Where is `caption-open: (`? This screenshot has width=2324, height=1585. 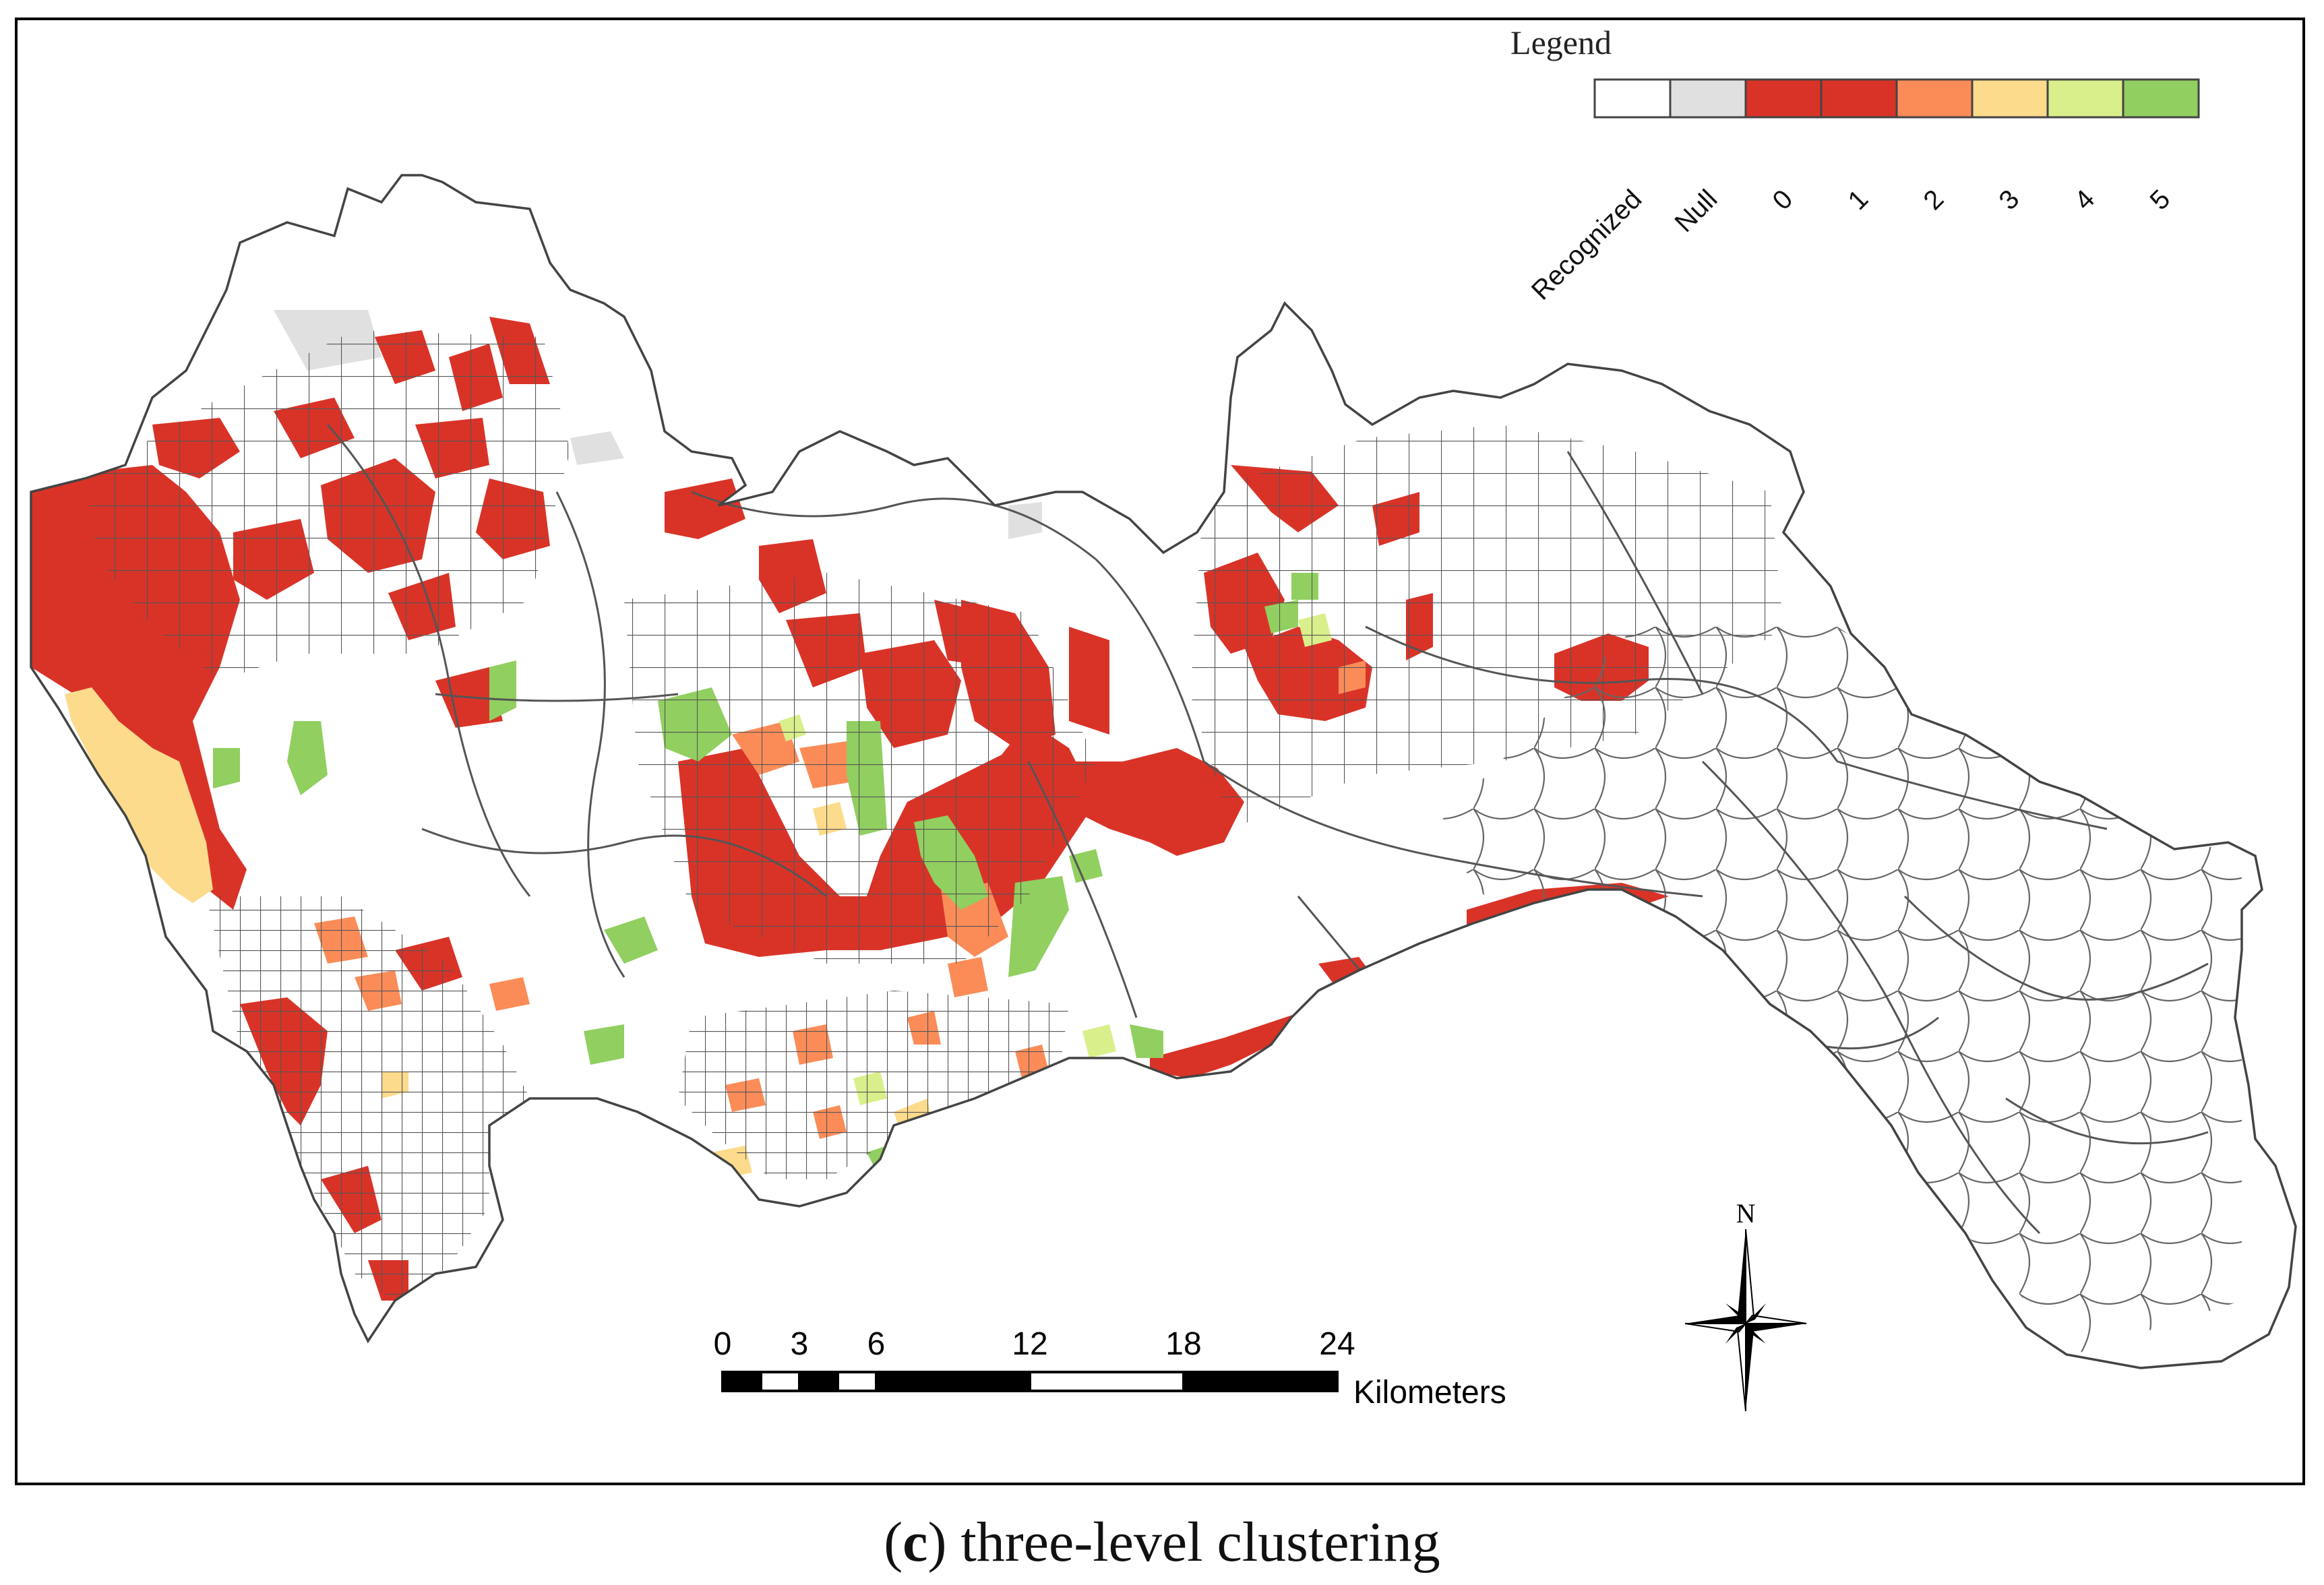
caption-open: ( is located at coordinates (894, 1542).